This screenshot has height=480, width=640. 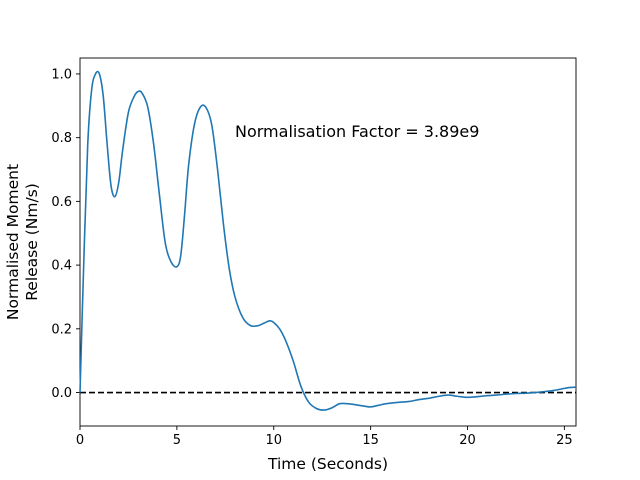 What do you see at coordinates (61, 329) in the screenshot?
I see `y-tick-label: 0.2` at bounding box center [61, 329].